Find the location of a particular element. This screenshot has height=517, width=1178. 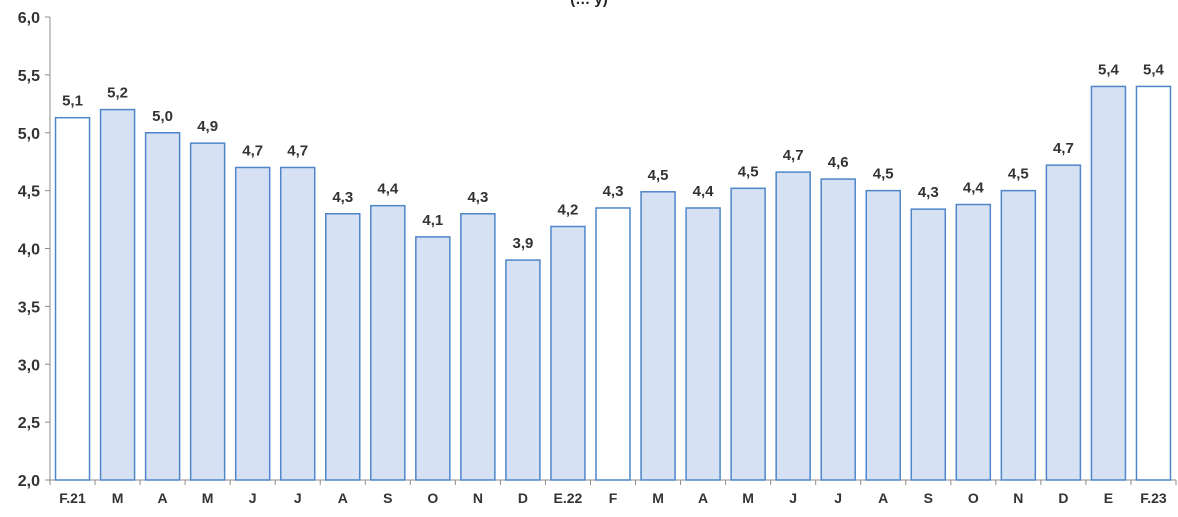

y-tick-label: 6,0 is located at coordinates (29, 18).